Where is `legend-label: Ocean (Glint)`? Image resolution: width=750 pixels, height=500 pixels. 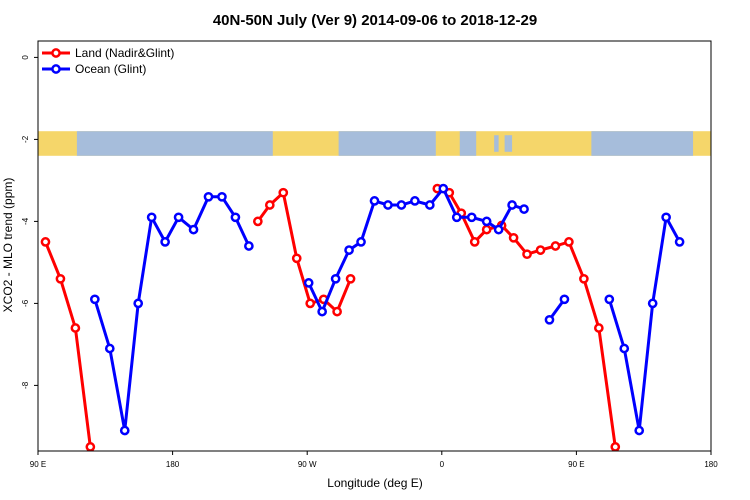
legend-label: Ocean (Glint) is located at coordinates (110, 69).